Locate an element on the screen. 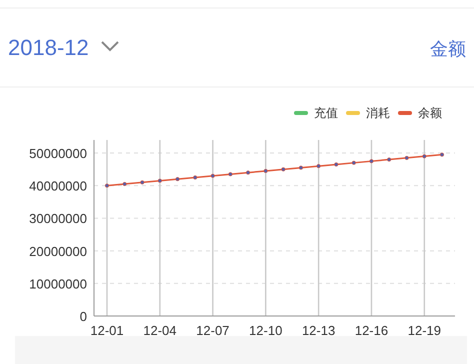  legend: 充值 is located at coordinates (326, 113).